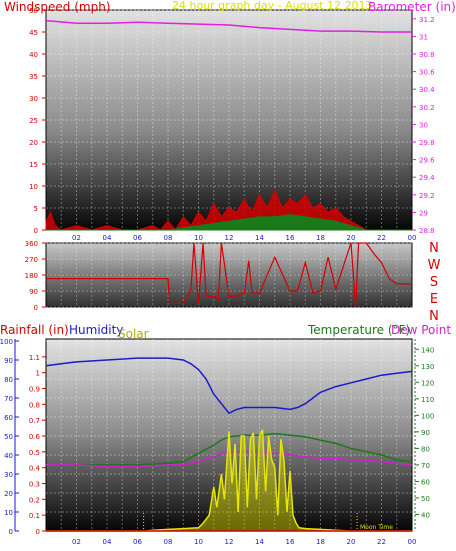  Describe the element at coordinates (427, 416) in the screenshot. I see `temperature-tick-label: 100` at that location.